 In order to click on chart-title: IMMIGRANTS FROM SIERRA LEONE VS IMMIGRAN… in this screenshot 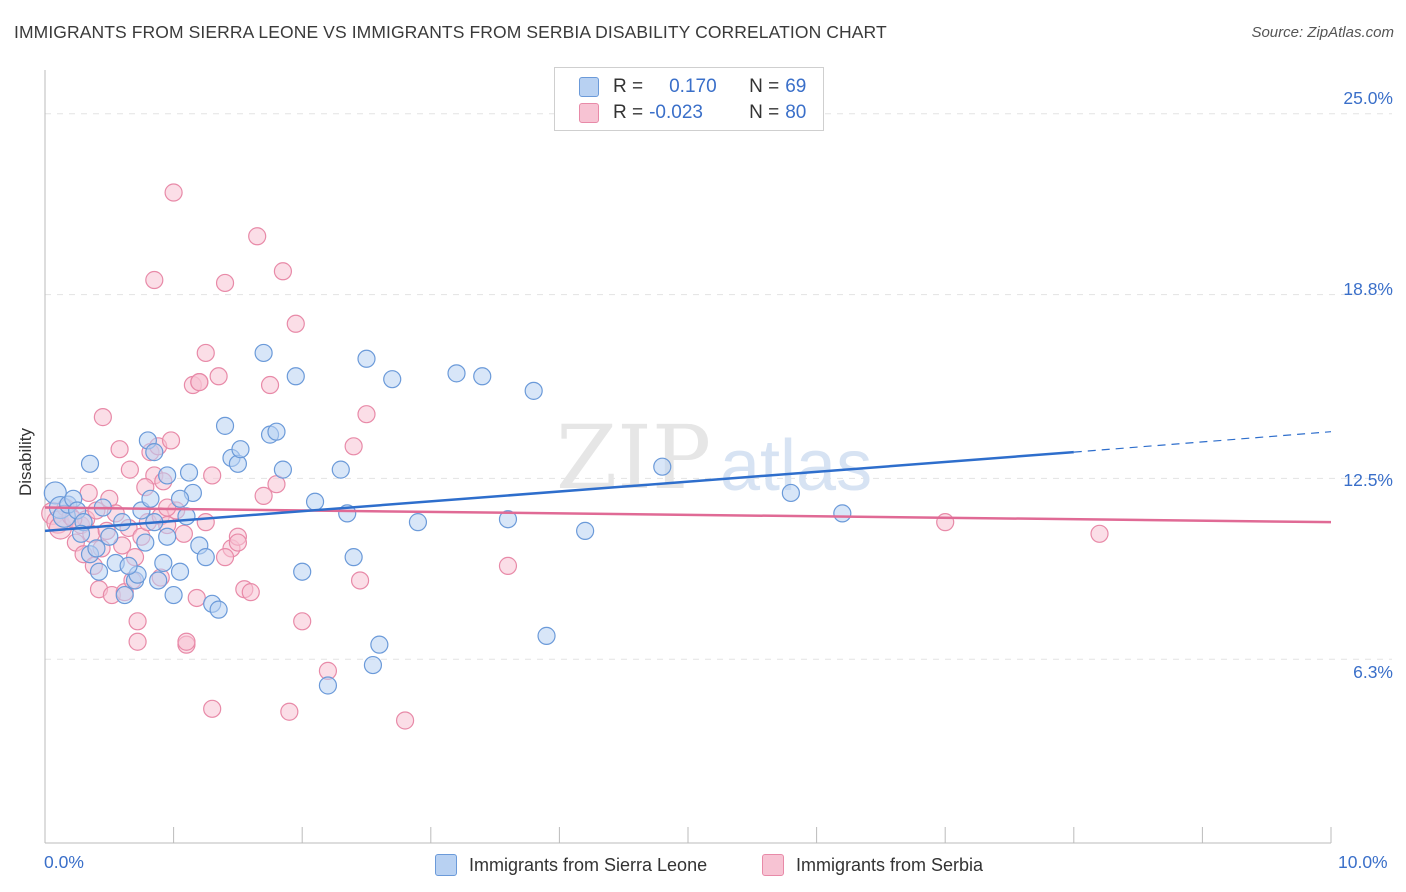, I will do `click(450, 32)`.